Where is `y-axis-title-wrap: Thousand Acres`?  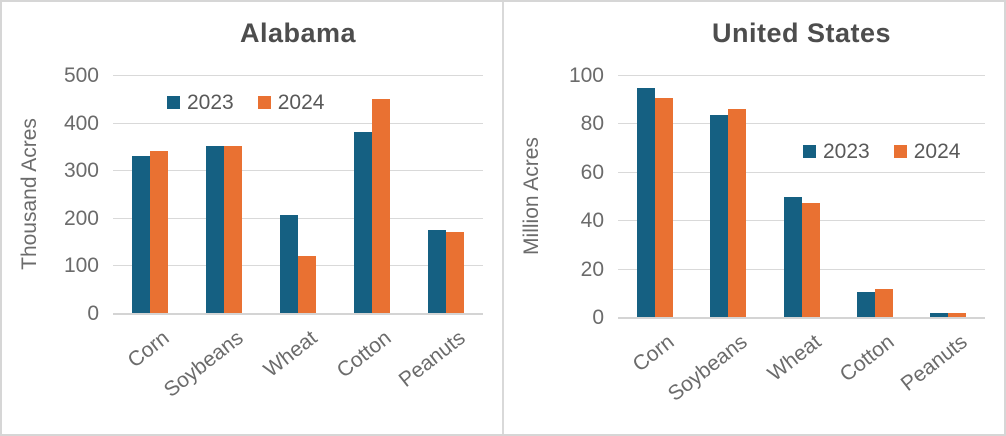 y-axis-title-wrap: Thousand Acres is located at coordinates (30, 194).